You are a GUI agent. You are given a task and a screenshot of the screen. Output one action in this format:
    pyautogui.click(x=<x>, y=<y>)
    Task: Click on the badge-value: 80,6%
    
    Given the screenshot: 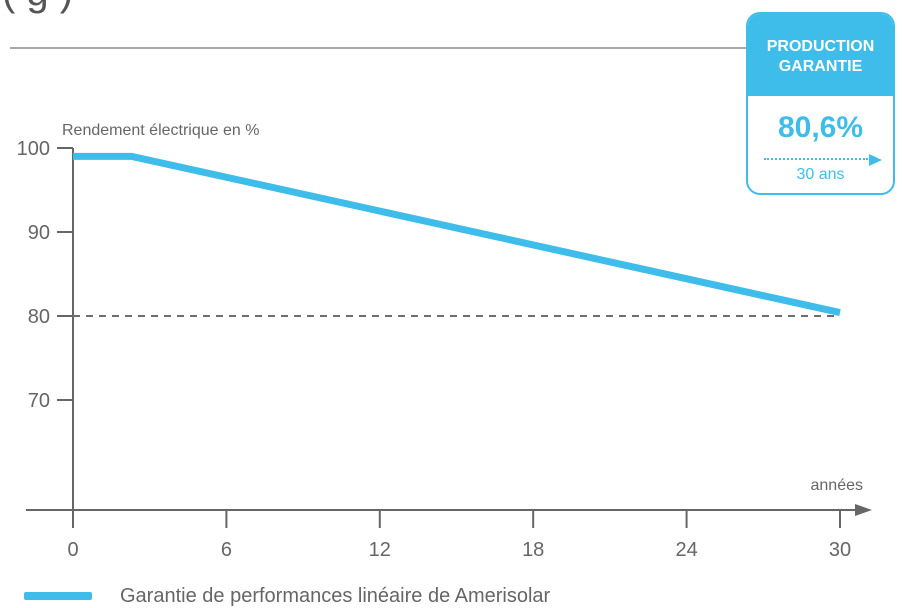 What is the action you would take?
    pyautogui.click(x=820, y=127)
    